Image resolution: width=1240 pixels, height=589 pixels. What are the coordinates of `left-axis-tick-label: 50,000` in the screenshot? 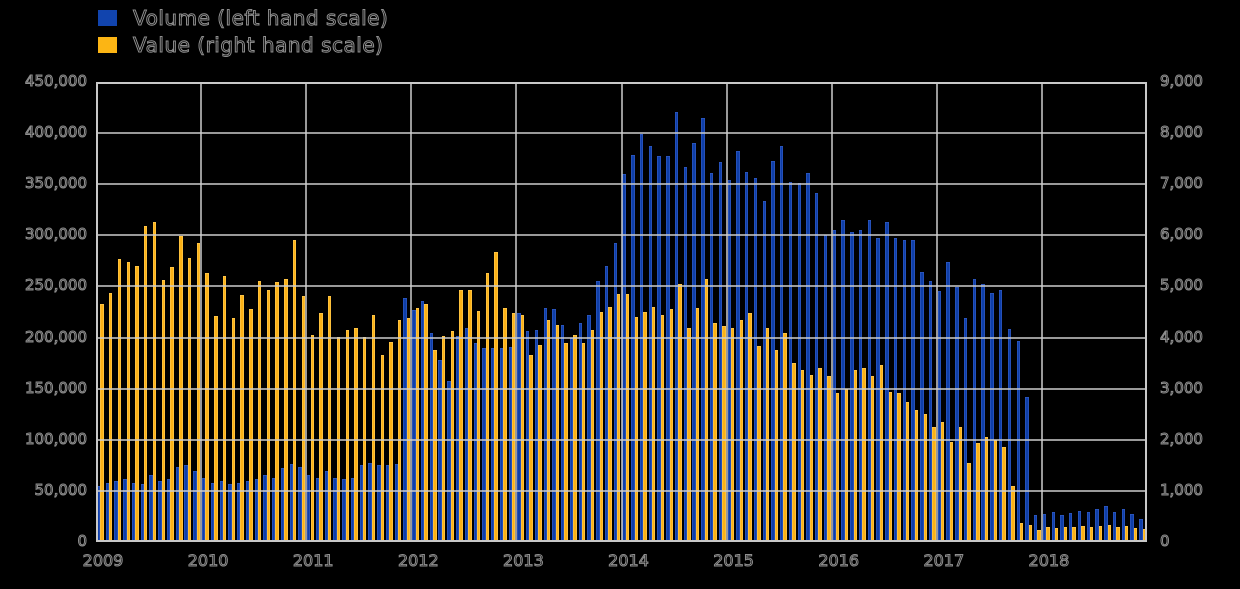 It's located at (61, 489).